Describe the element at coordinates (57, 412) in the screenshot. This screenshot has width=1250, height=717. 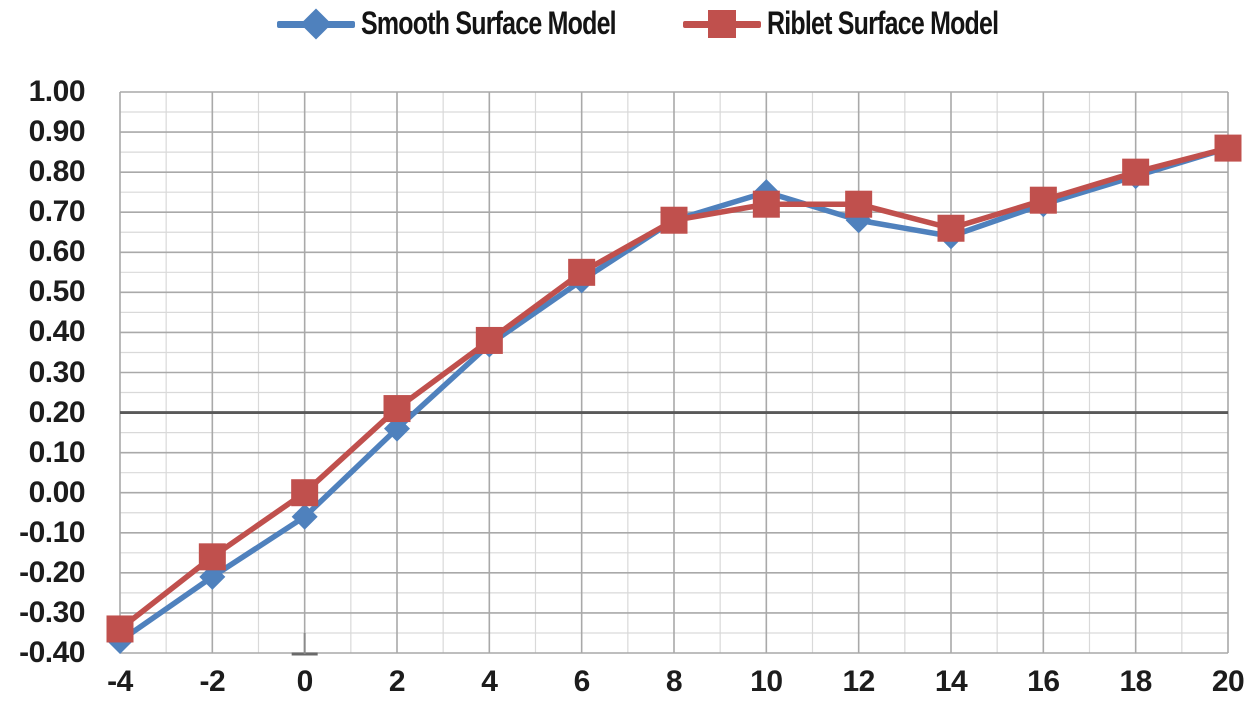
I see `y-tick-label: 0.20` at that location.